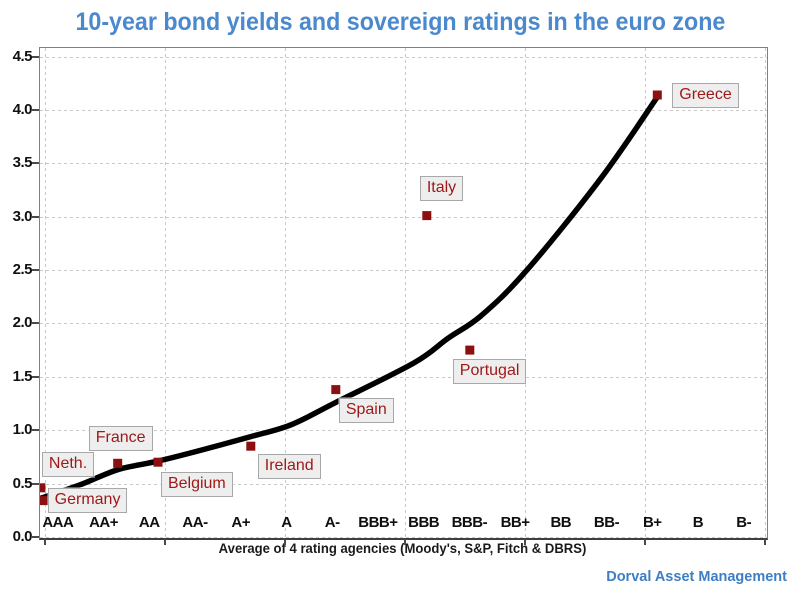 The height and width of the screenshot is (602, 801). I want to click on branding-text: Dorval Asset Management, so click(696, 577).